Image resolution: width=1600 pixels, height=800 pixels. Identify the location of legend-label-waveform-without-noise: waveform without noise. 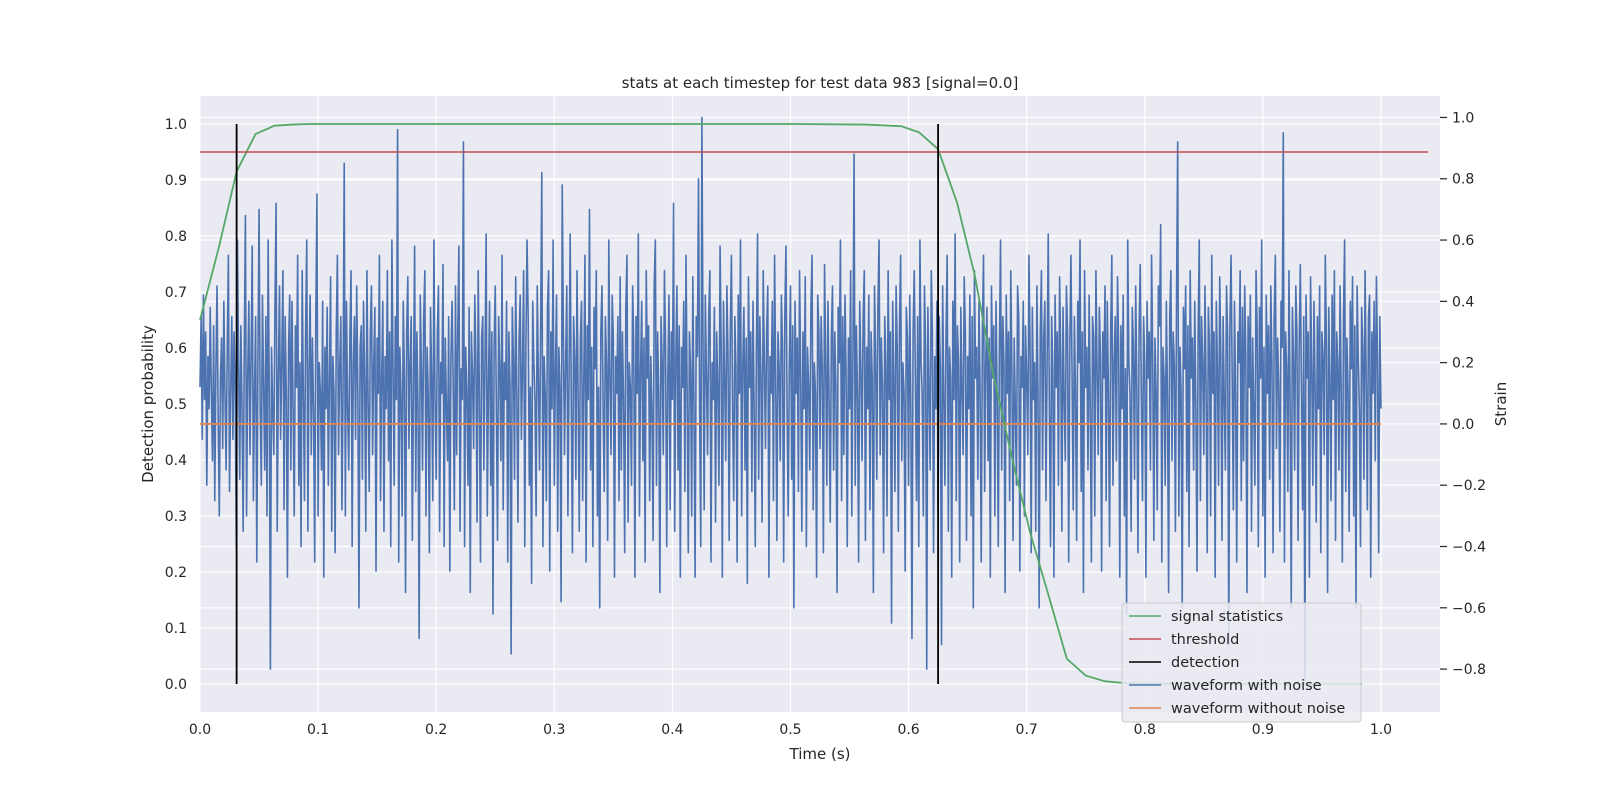
(1258, 709).